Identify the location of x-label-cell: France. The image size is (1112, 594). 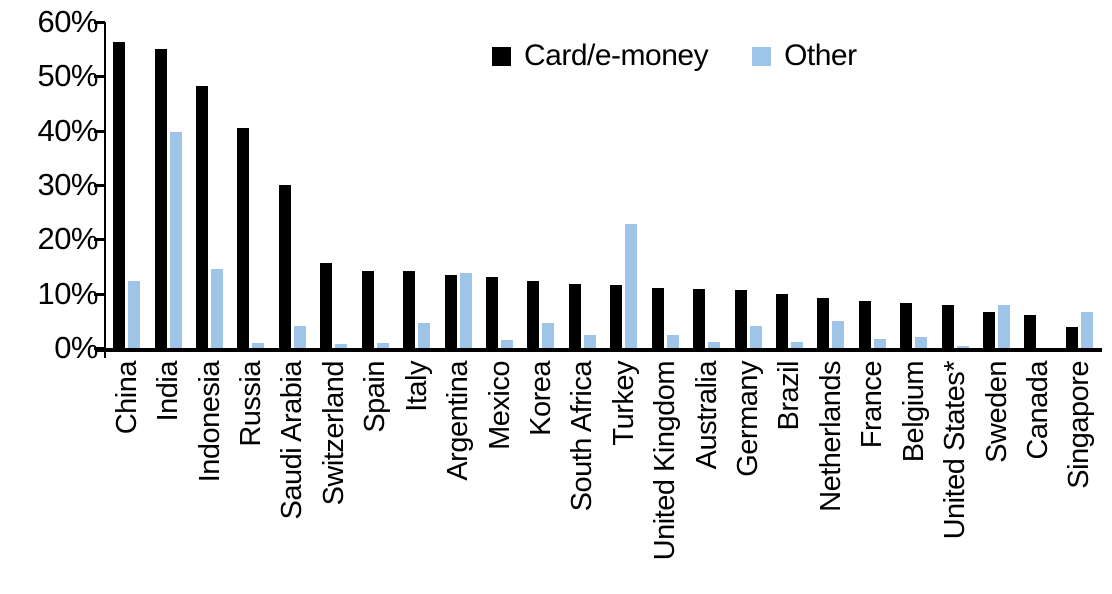
(872, 477).